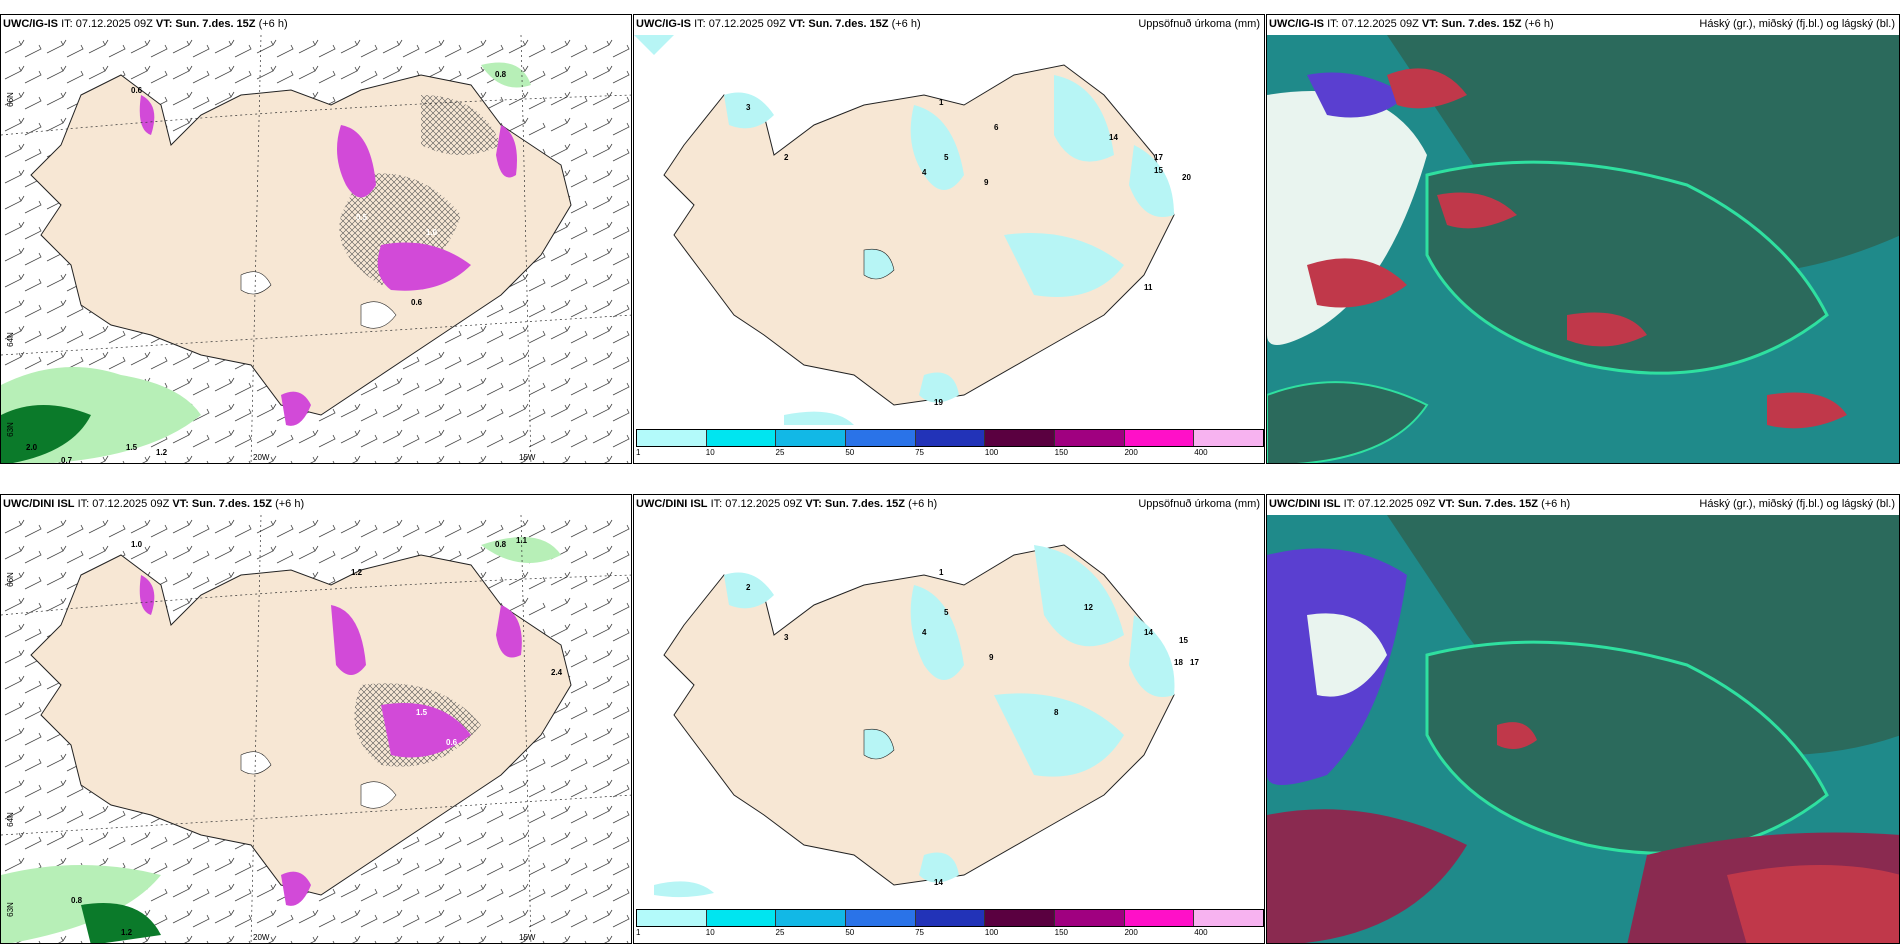 This screenshot has width=1900, height=950. What do you see at coordinates (1061, 452) in the screenshot?
I see `scale-tick-label: 150` at bounding box center [1061, 452].